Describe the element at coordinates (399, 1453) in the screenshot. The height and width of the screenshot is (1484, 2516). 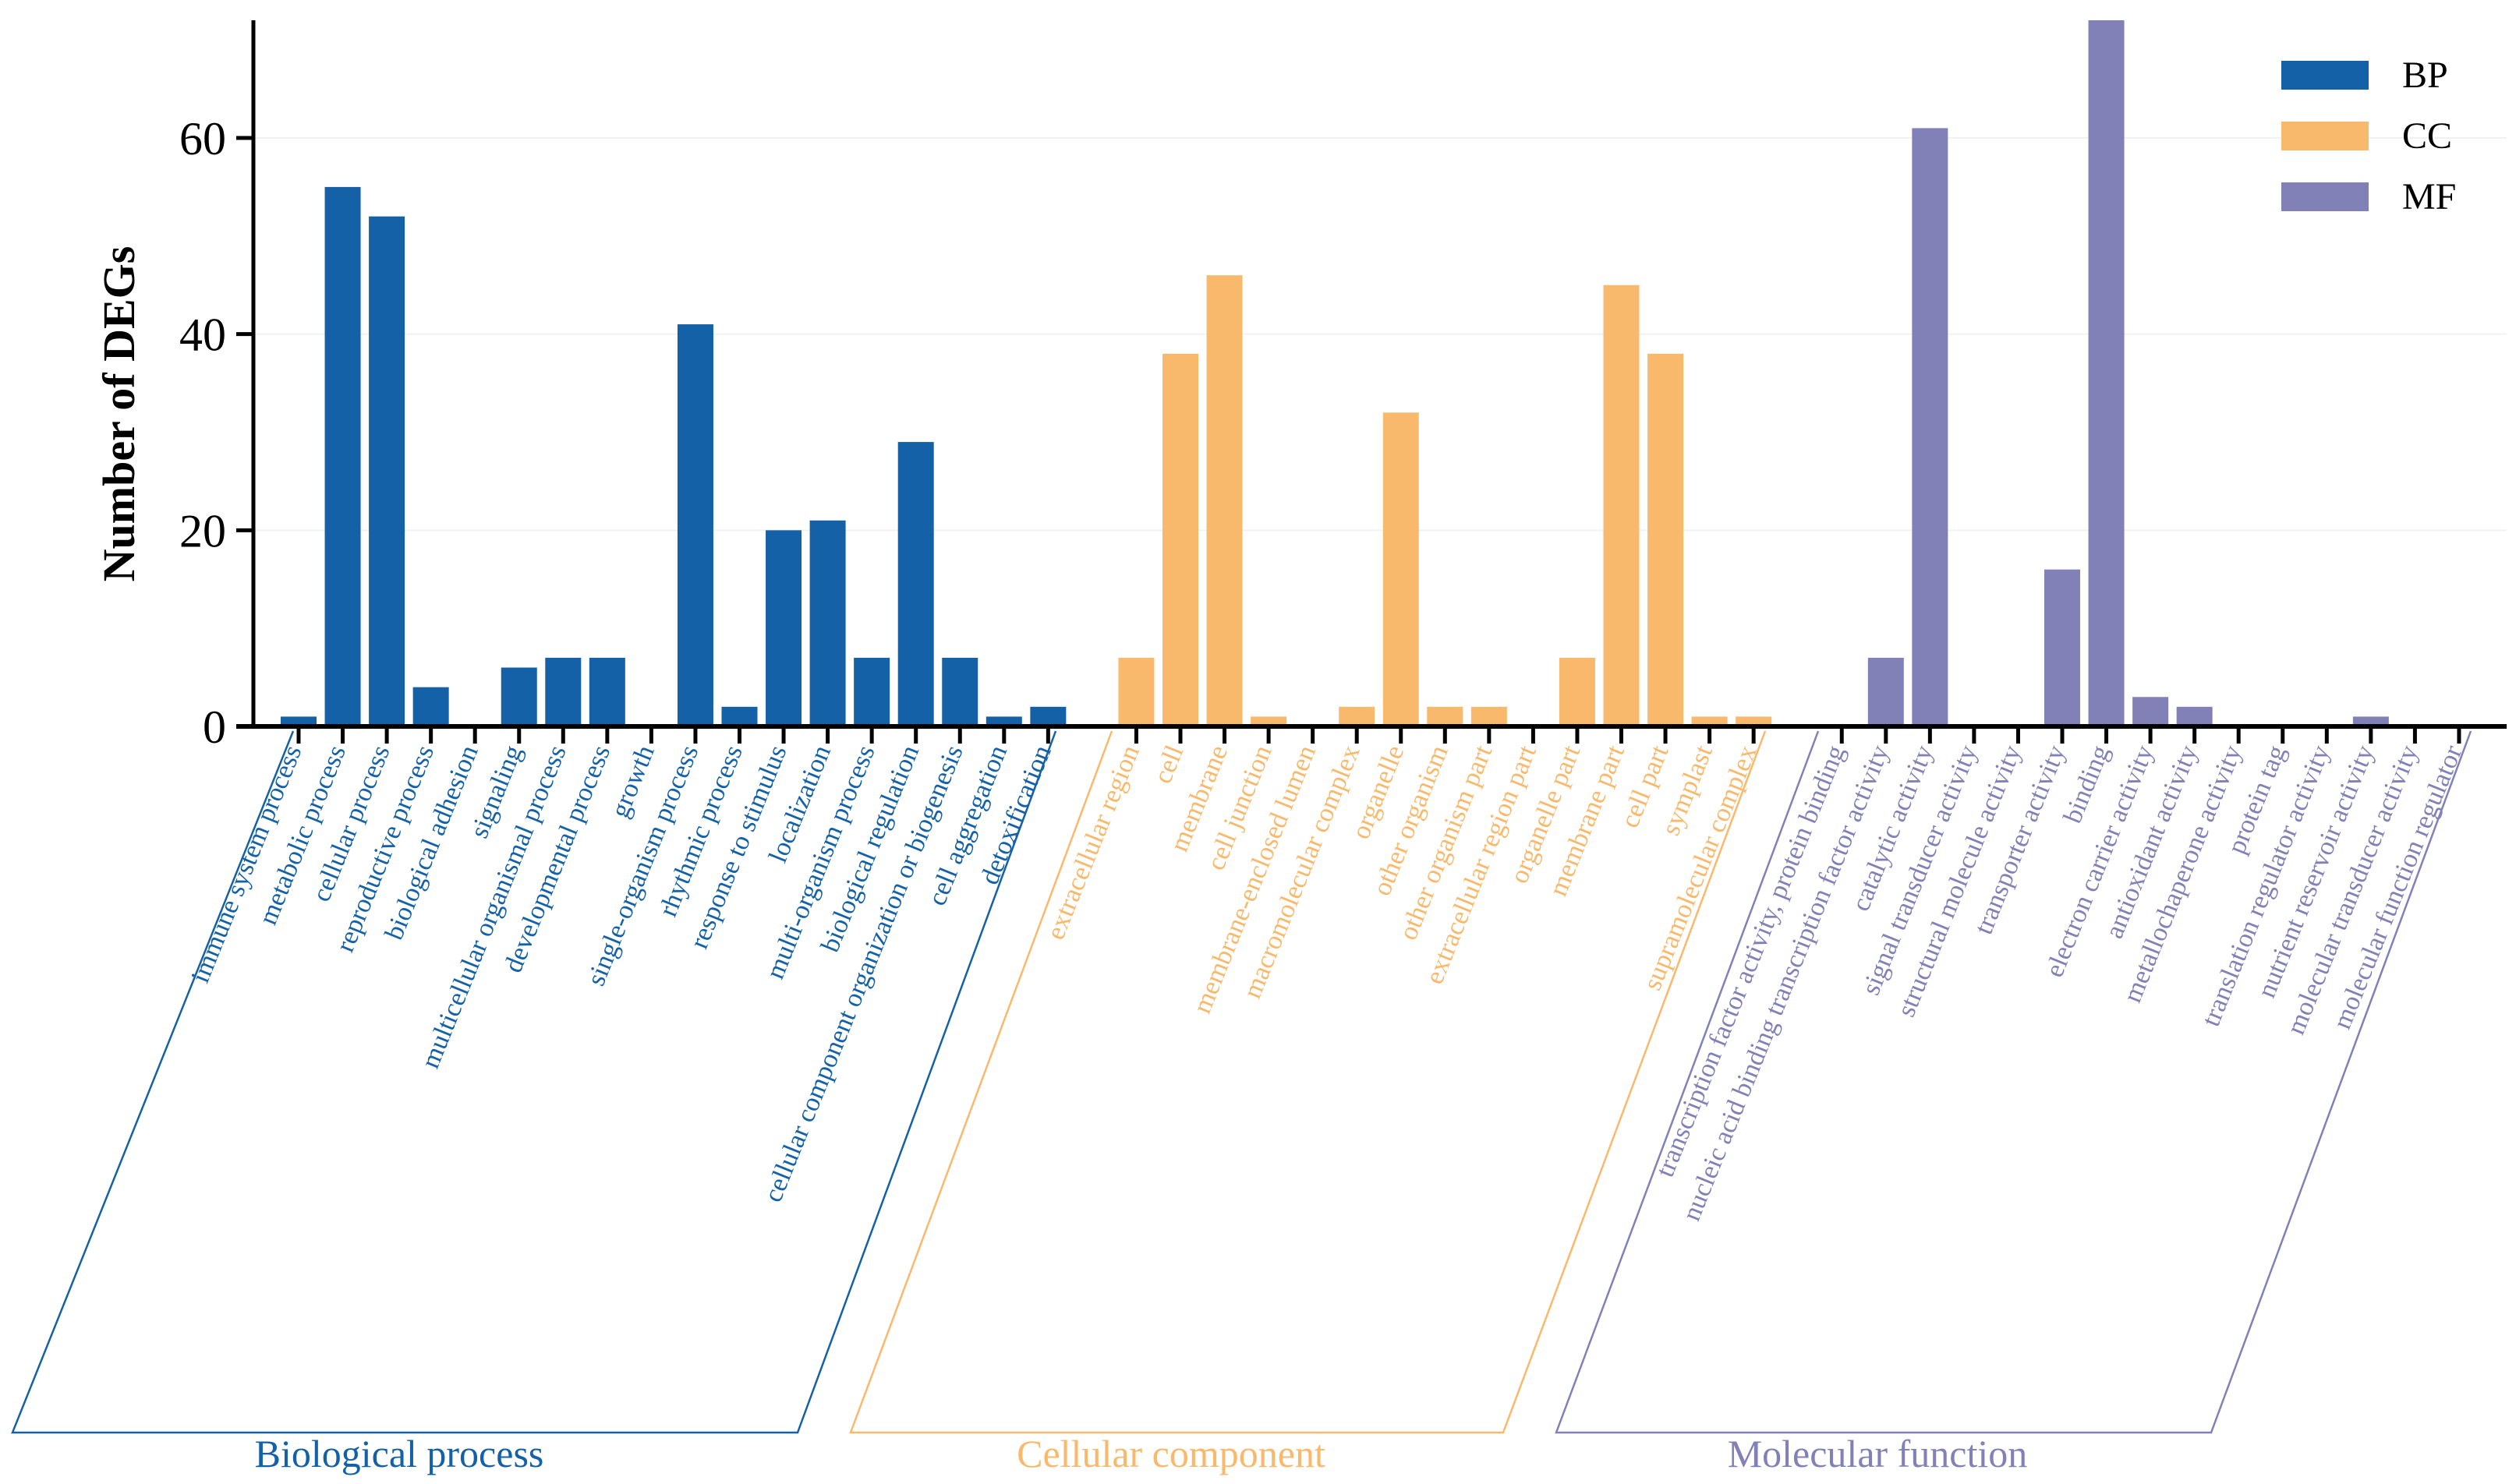
I see `group-title: Biological process` at that location.